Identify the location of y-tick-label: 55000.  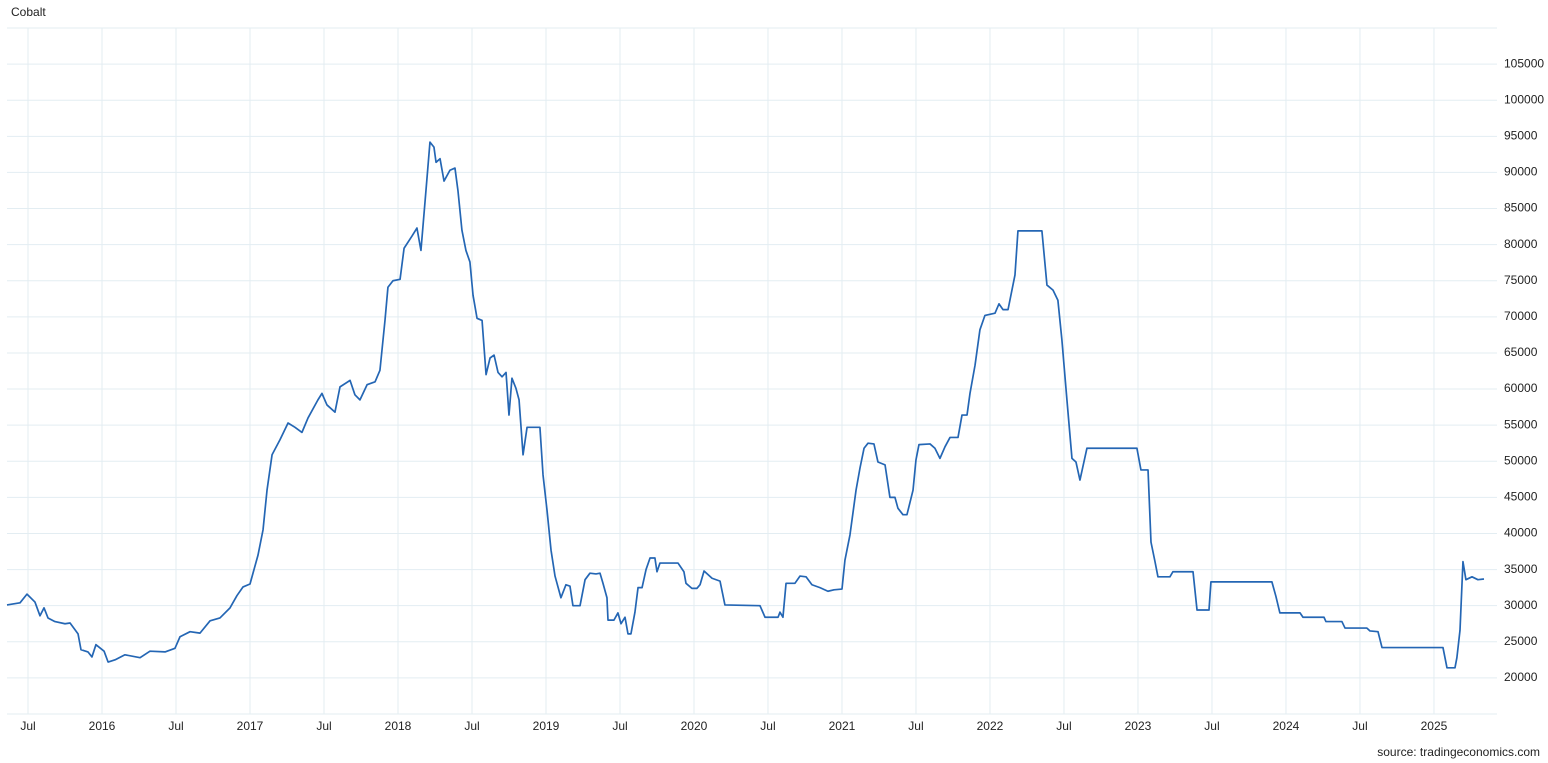
(1521, 424).